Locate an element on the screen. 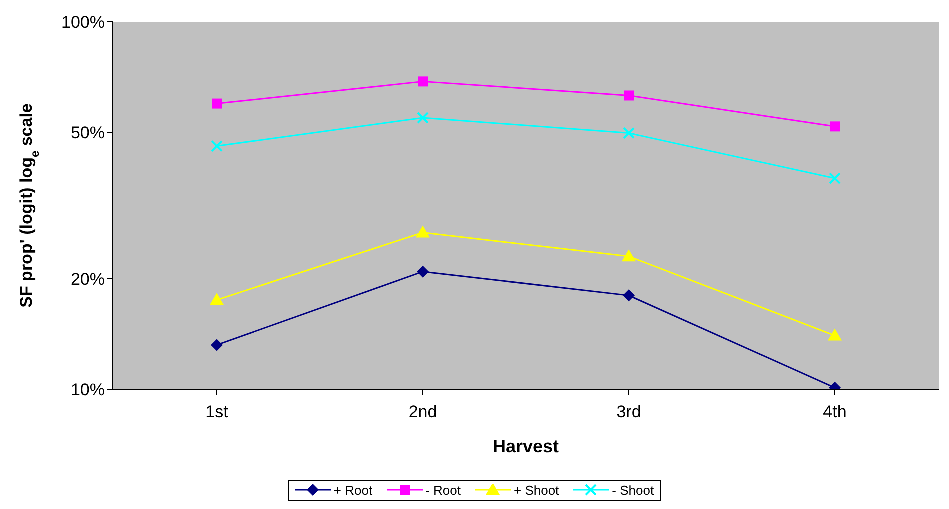  y-tick-label: 10% is located at coordinates (87, 390).